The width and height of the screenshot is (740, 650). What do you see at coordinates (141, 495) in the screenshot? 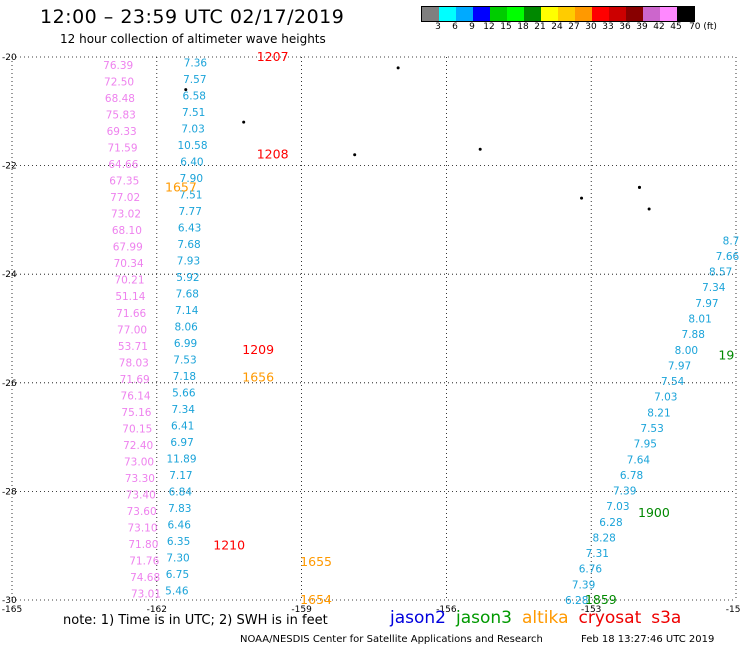
I see `wave-height-value: 73.40` at bounding box center [141, 495].